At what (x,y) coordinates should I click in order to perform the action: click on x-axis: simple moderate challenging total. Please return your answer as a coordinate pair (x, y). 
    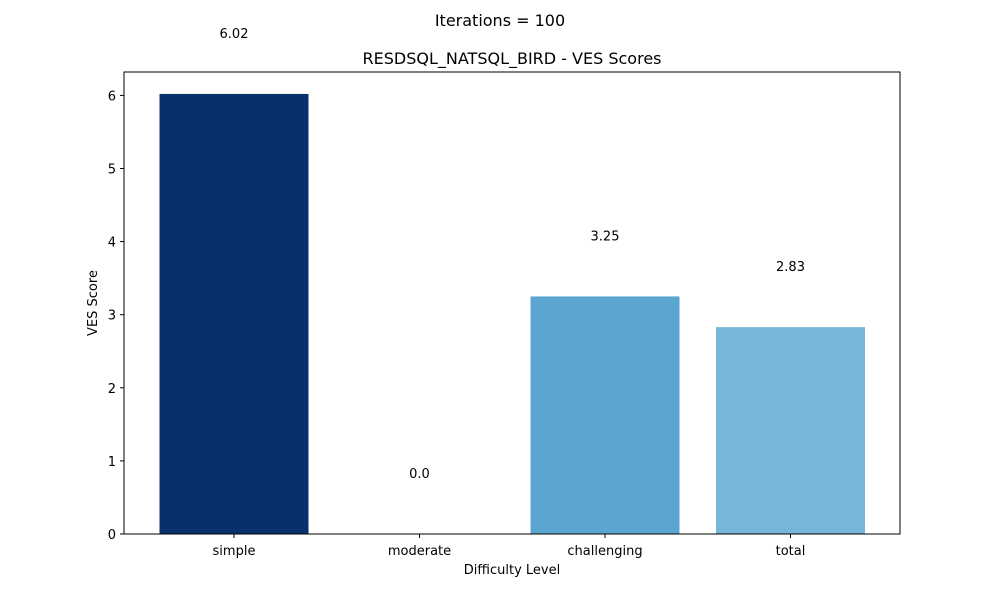
    Looking at the image, I should click on (509, 546).